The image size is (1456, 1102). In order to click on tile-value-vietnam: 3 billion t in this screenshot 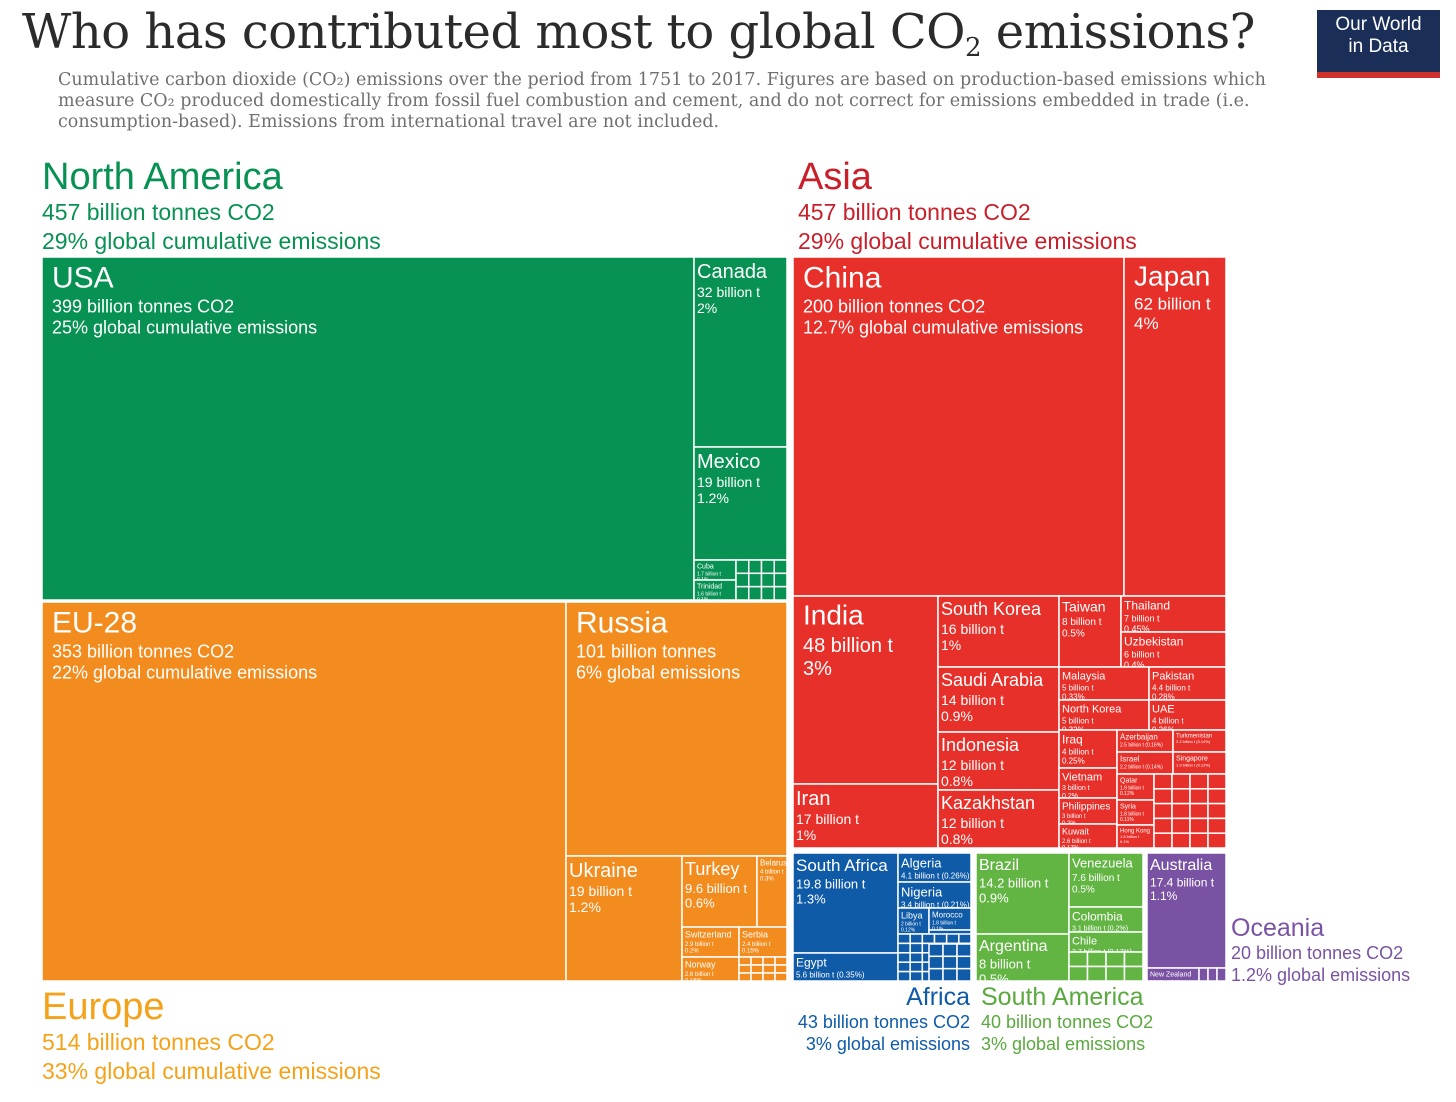, I will do `click(1076, 788)`.